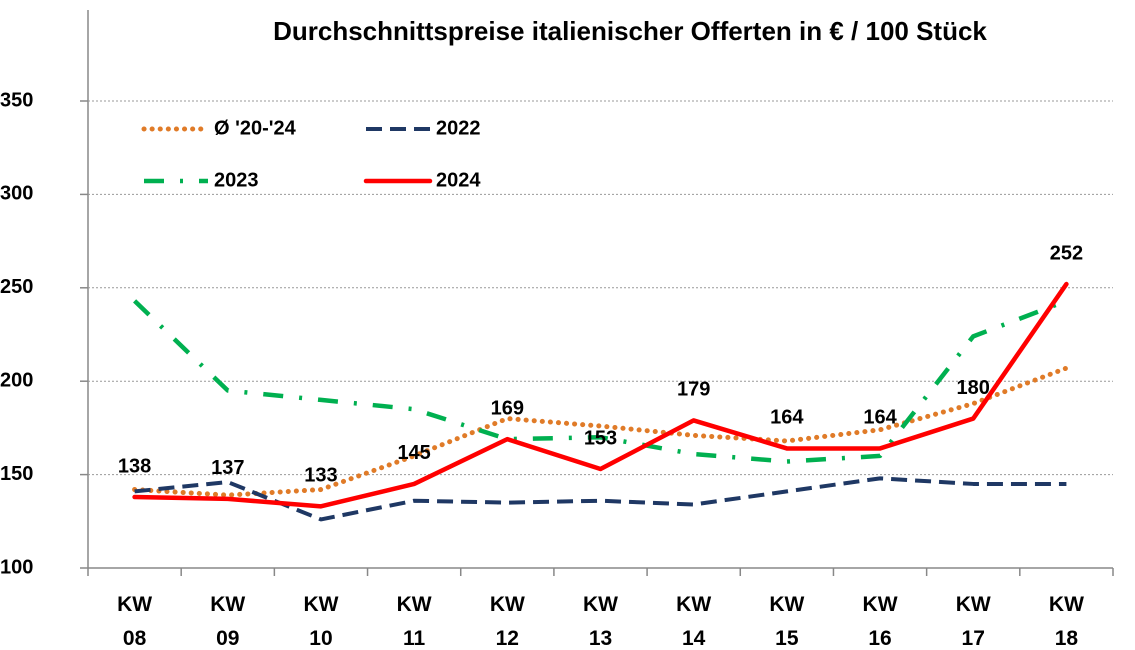  What do you see at coordinates (458, 180) in the screenshot?
I see `legend-label: 2024` at bounding box center [458, 180].